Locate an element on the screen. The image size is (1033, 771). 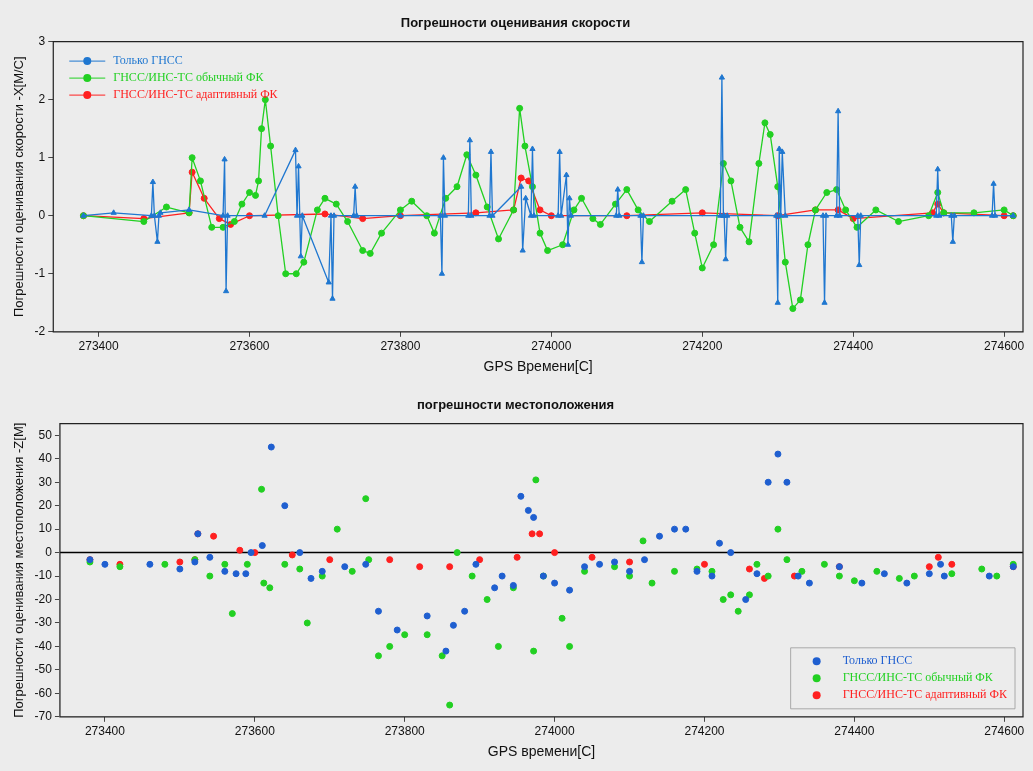
y-tick-label: 10 is located at coordinates (45, 528).